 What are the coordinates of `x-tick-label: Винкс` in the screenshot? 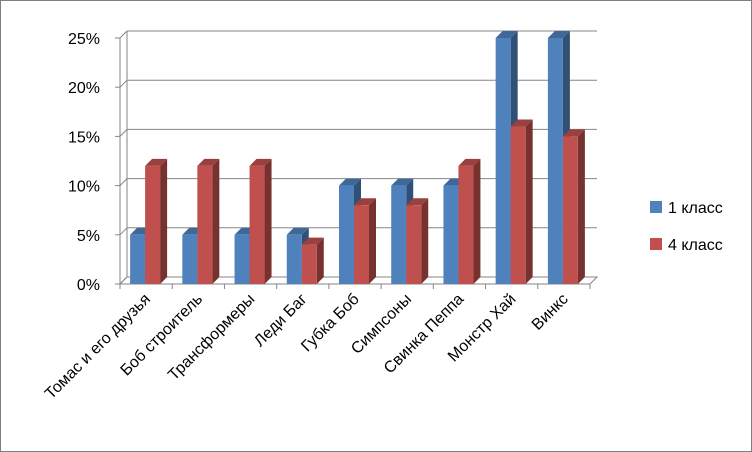 It's located at (550, 312).